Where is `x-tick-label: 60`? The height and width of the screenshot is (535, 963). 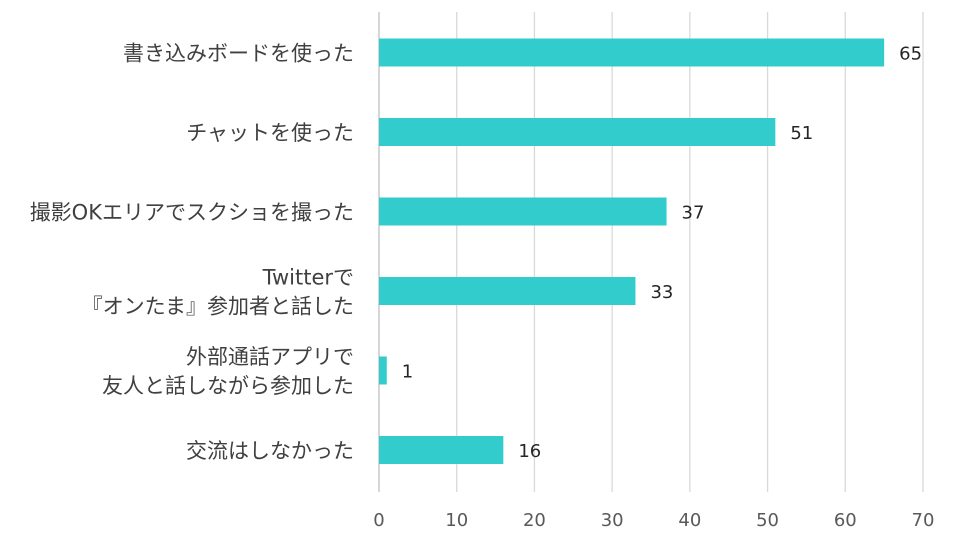 x-tick-label: 60 is located at coordinates (845, 520).